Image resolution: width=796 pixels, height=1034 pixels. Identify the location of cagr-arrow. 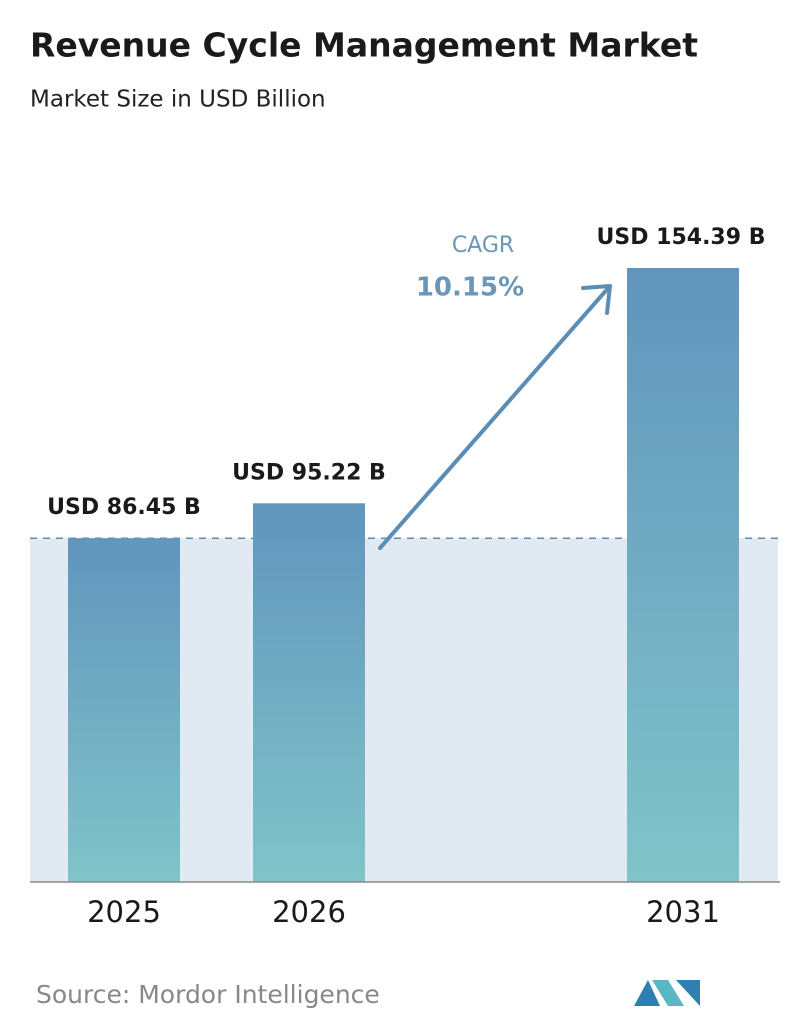
(495, 417).